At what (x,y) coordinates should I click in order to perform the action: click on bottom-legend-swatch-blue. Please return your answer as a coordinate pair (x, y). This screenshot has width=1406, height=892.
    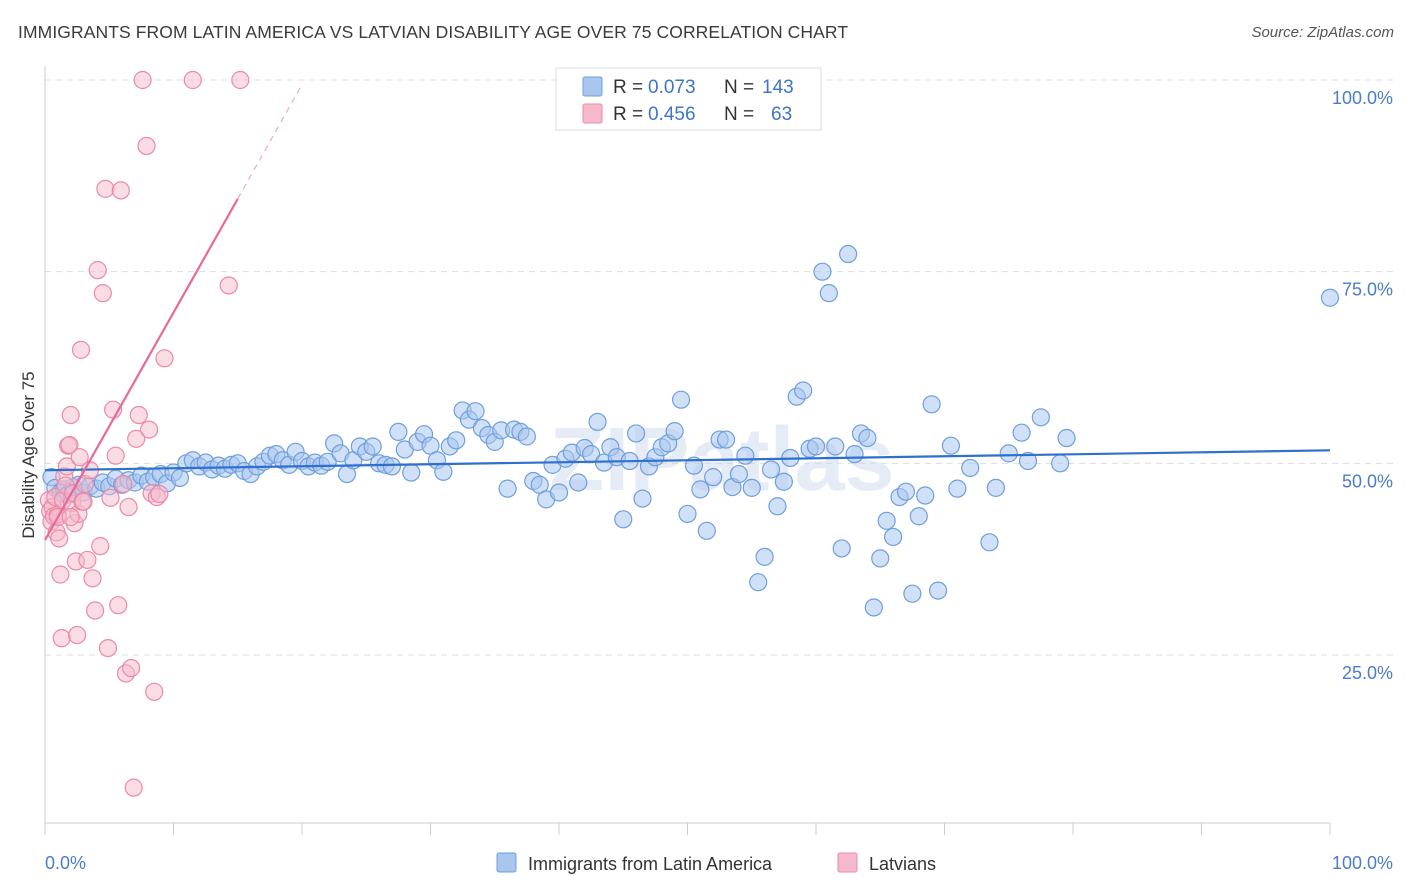
    Looking at the image, I should click on (506, 862).